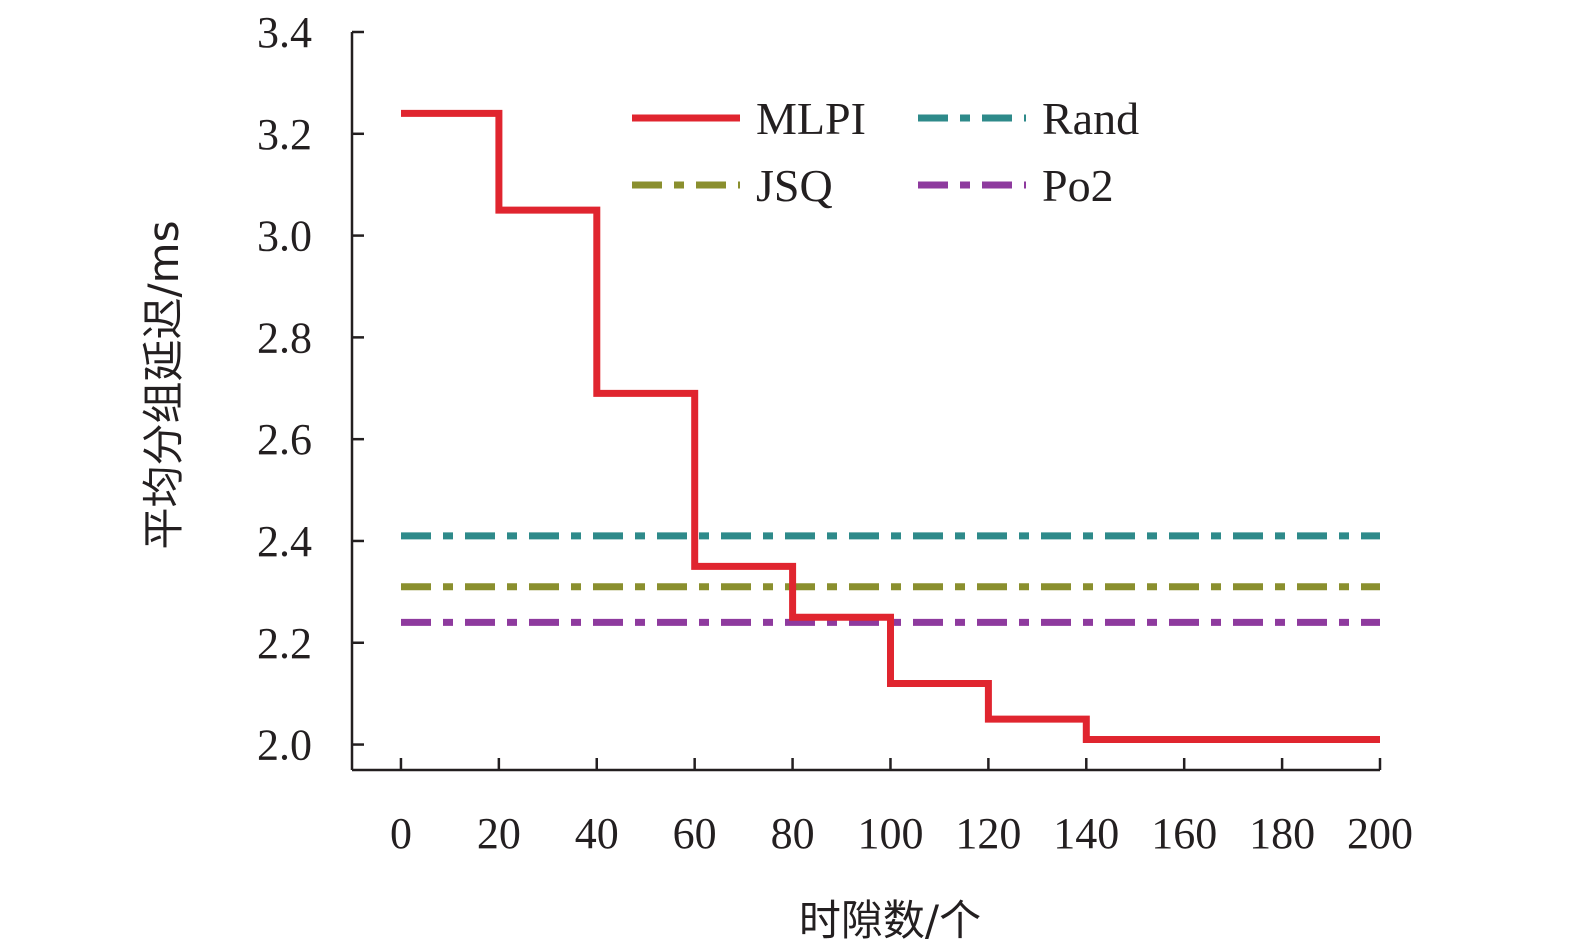  I want to click on x-tick-label: 0, so click(401, 833).